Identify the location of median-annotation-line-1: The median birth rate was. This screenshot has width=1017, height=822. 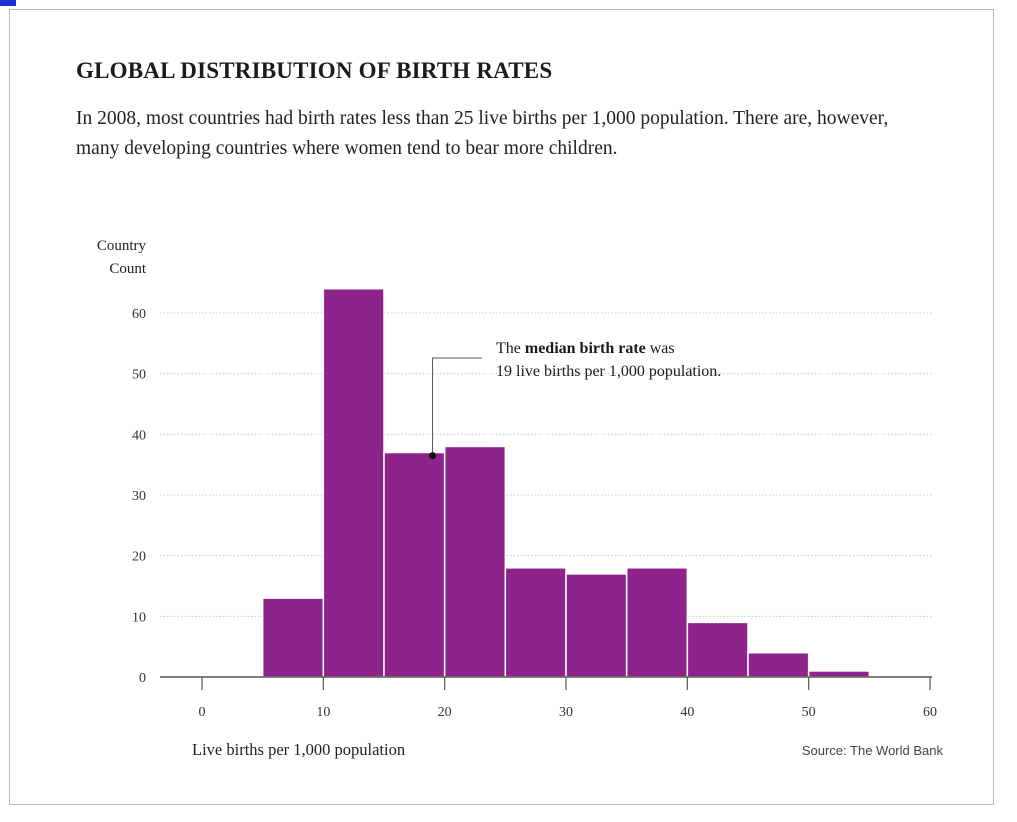
(666, 348).